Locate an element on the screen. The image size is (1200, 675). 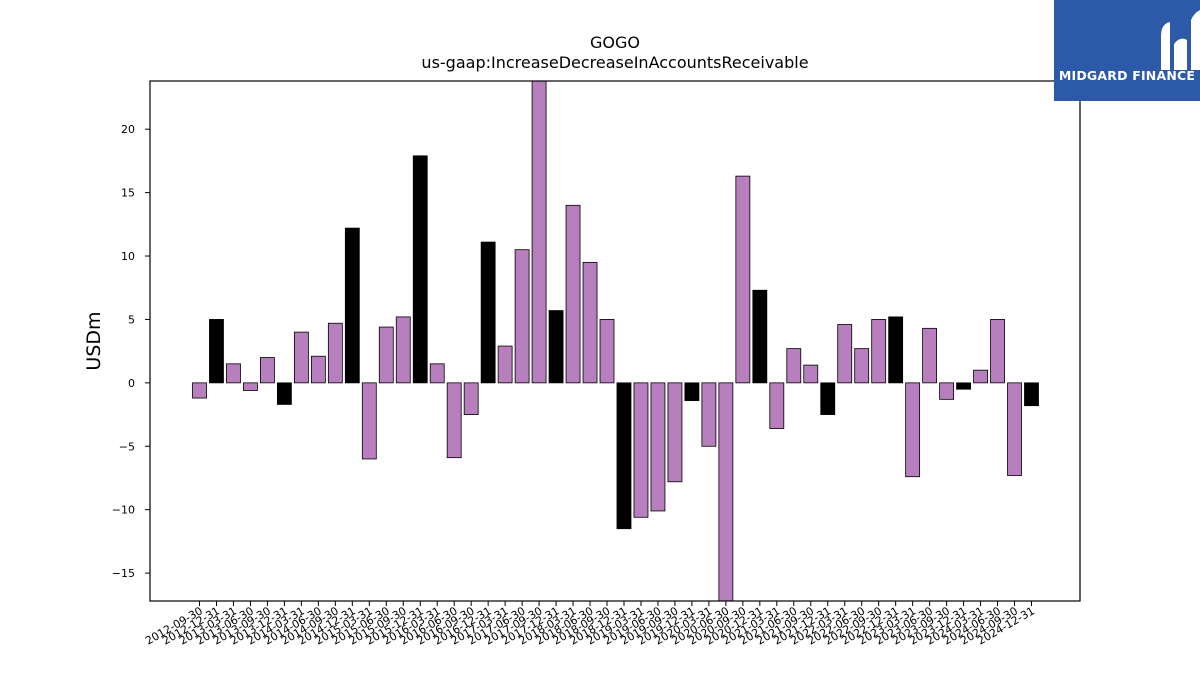
y-axis-ticks: −15 −10 −5 0 5 10 15 20 is located at coordinates (131, 351).